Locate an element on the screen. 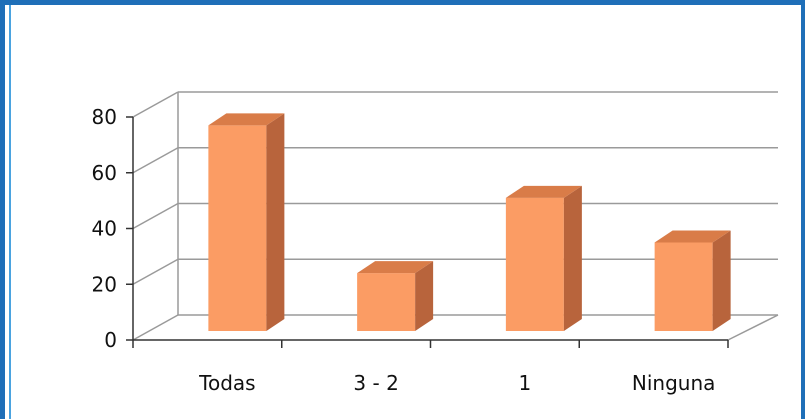 The width and height of the screenshot is (805, 419). y-tick-label: 20 is located at coordinates (104, 284).